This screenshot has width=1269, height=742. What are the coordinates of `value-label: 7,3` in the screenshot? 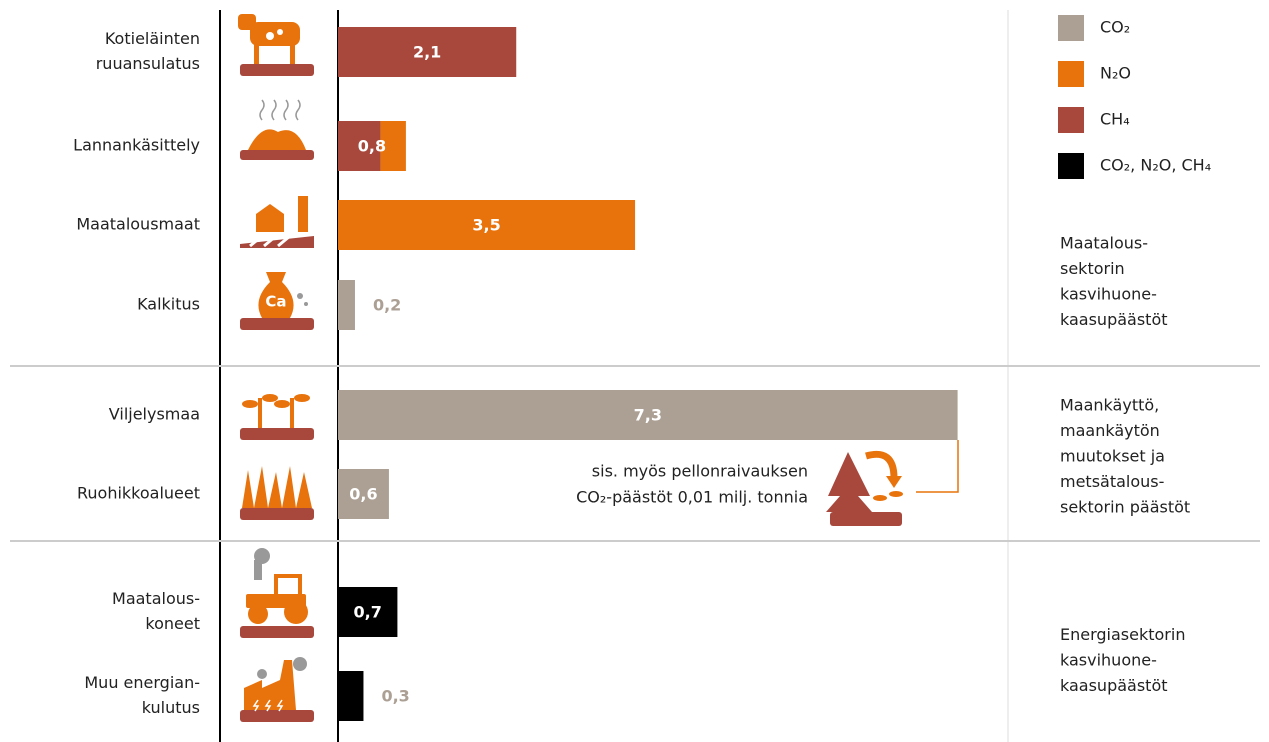 It's located at (648, 415).